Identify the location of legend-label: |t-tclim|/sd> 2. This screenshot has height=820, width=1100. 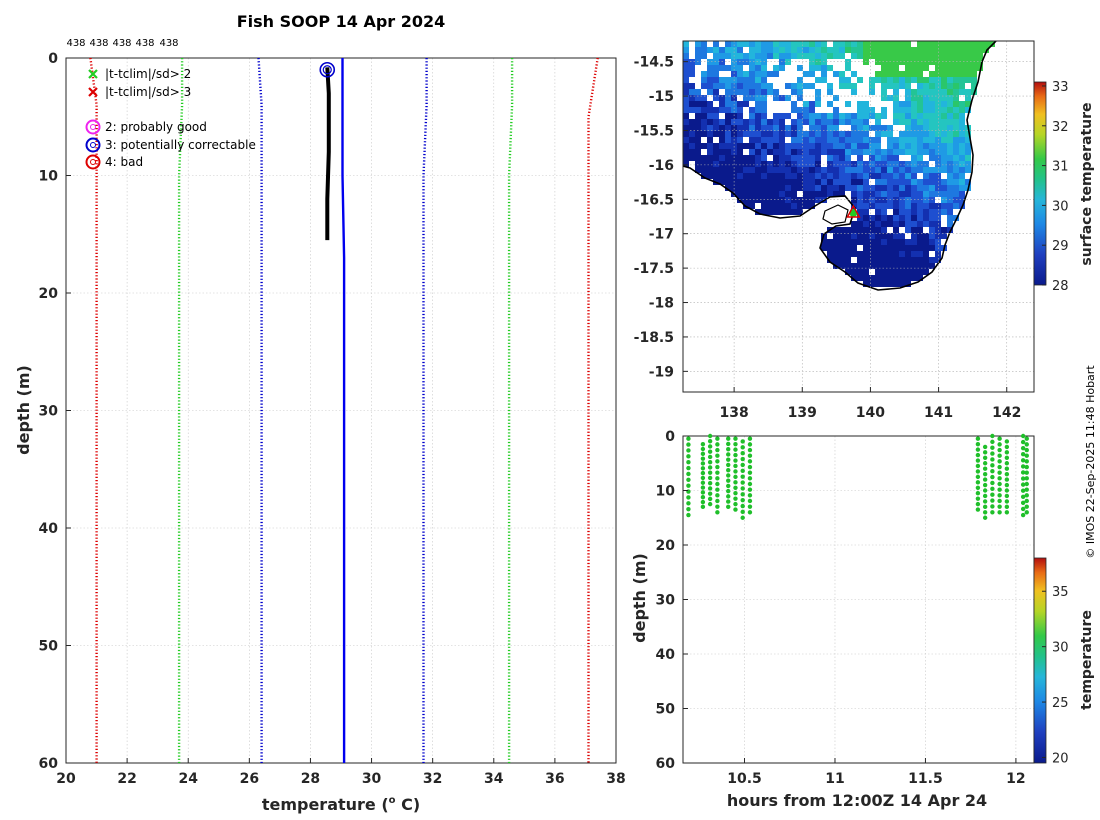
(148, 74).